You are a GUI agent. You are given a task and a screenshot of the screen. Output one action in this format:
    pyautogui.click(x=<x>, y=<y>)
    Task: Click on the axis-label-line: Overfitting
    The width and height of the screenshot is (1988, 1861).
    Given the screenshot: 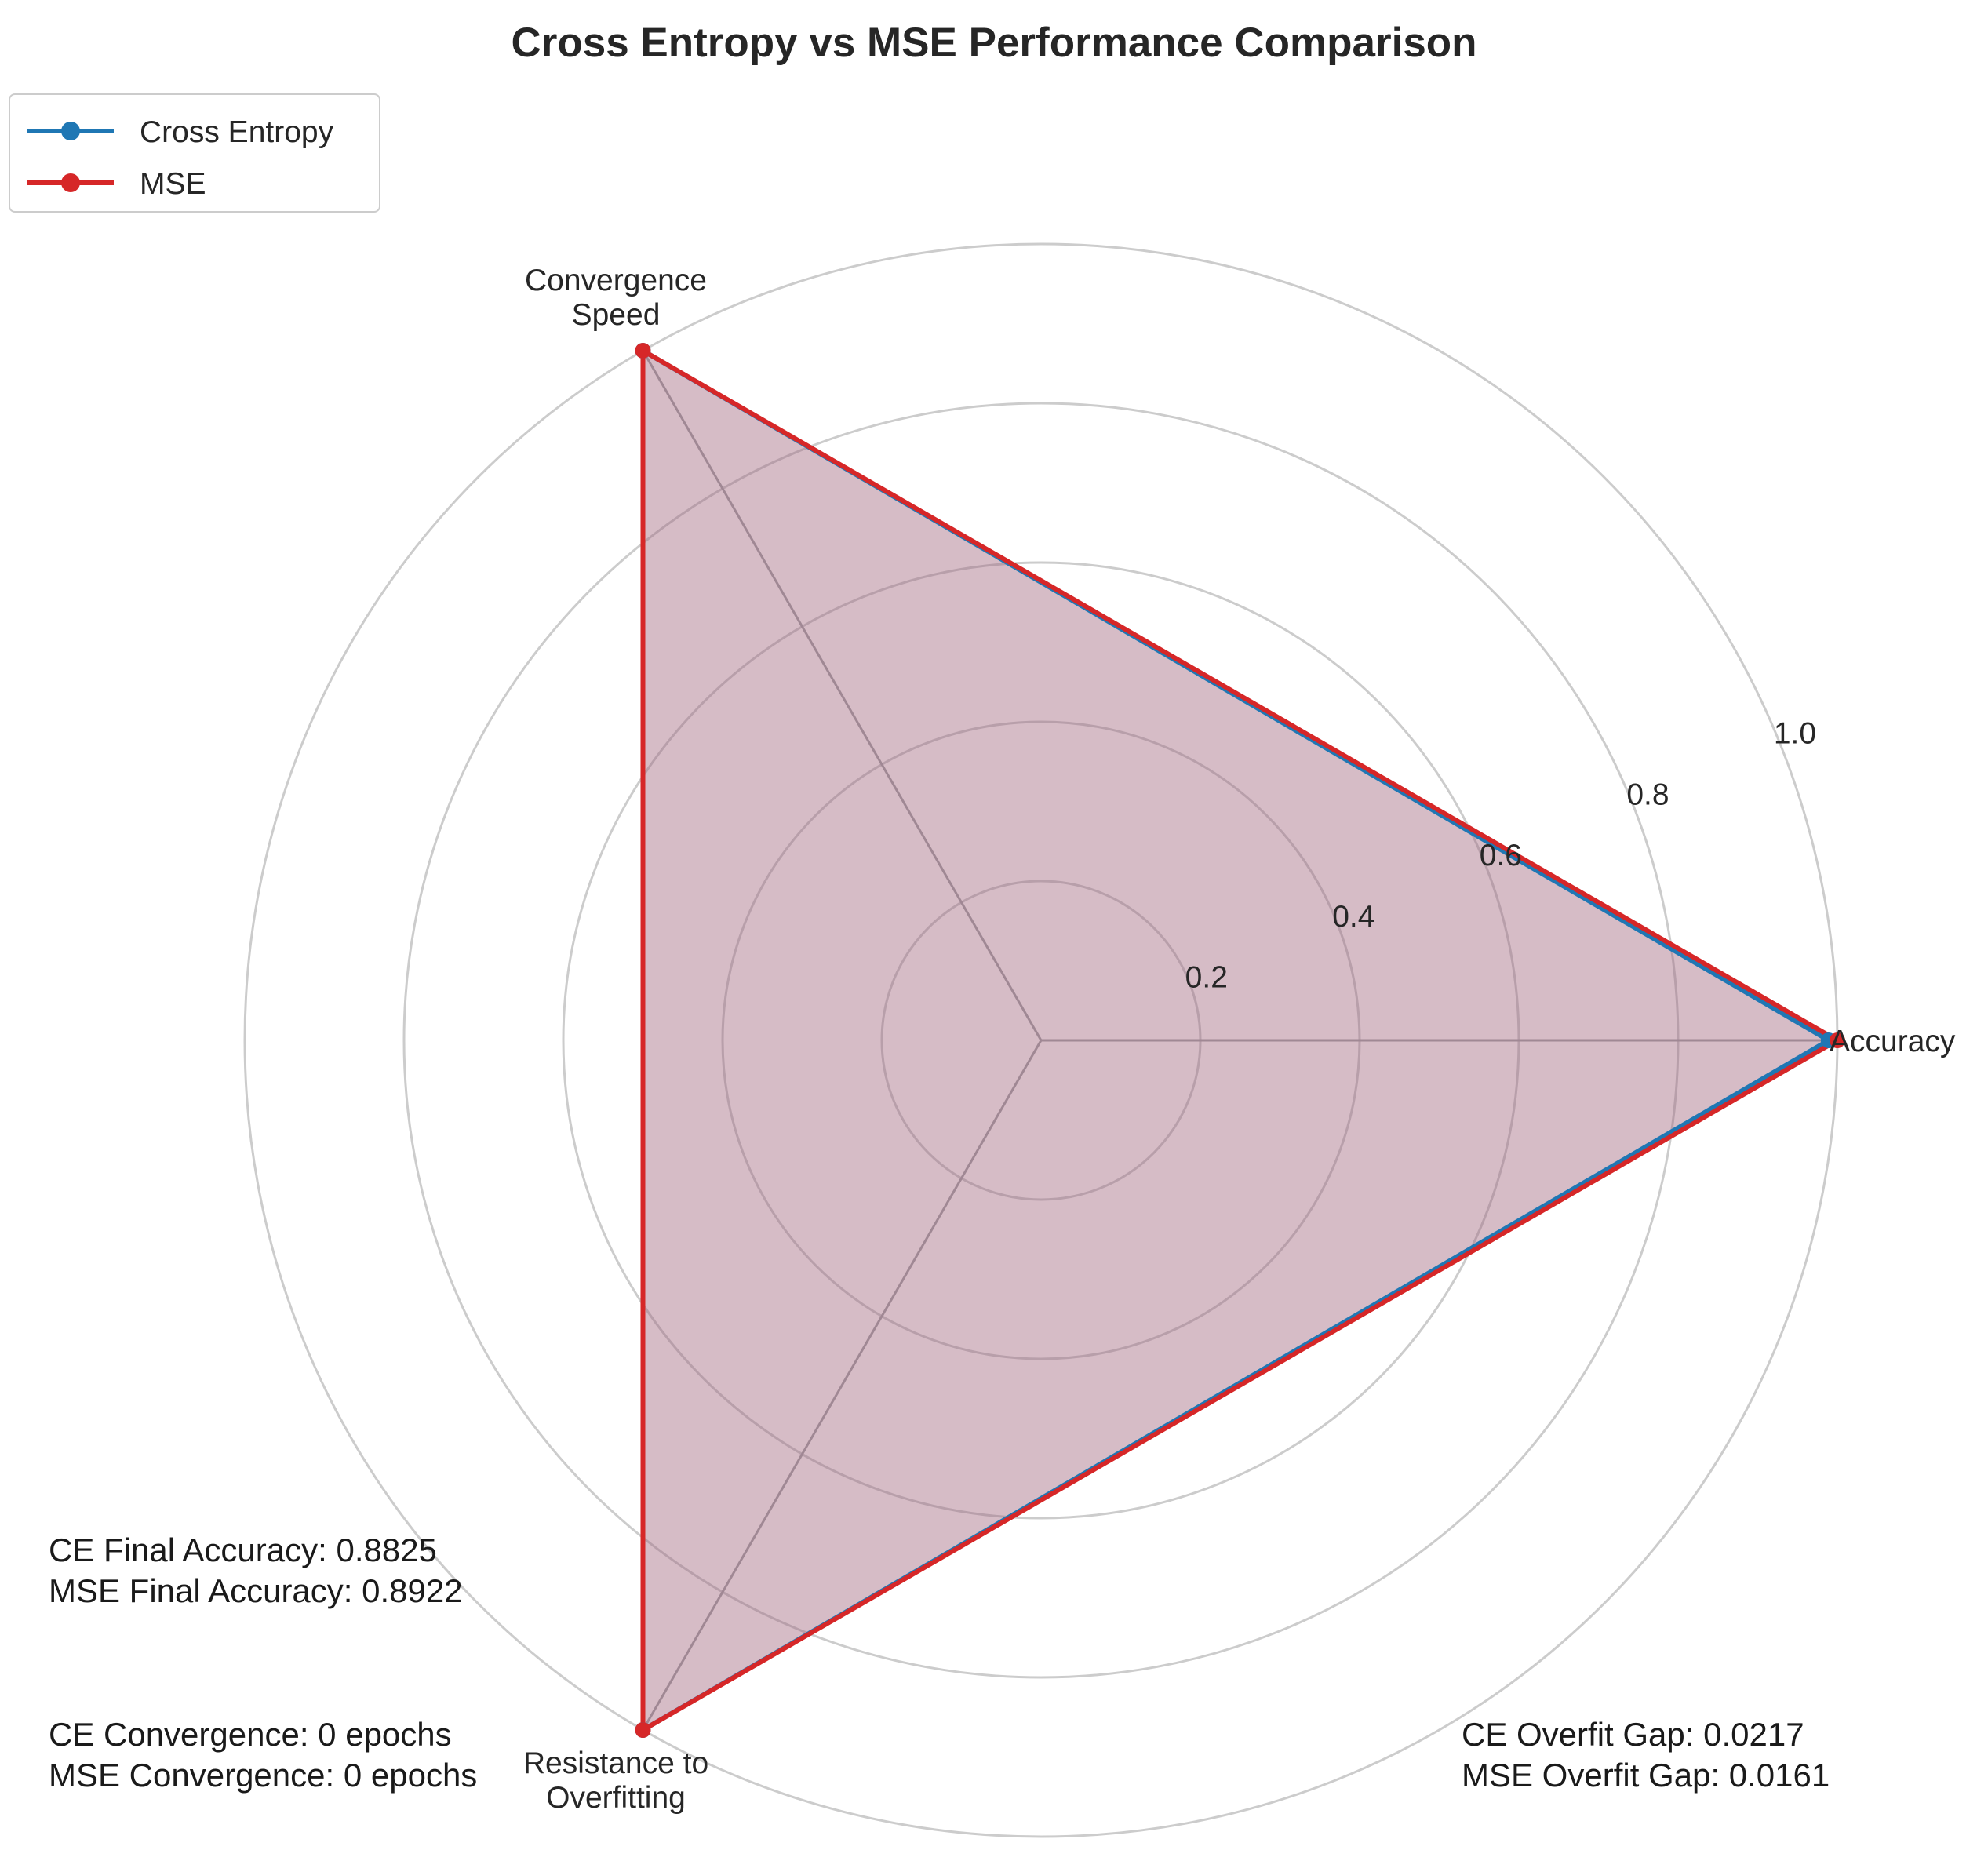 What is the action you would take?
    pyautogui.click(x=616, y=1798)
    